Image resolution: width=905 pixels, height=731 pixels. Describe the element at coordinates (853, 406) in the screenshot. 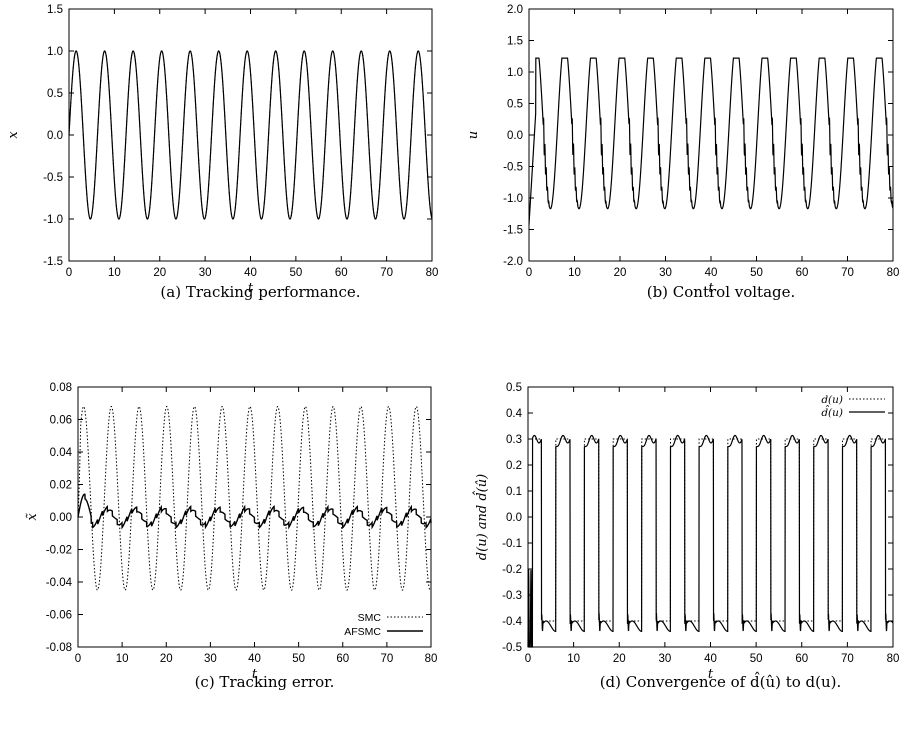

I see `panel-d-legend: d(u) d̂(u)` at that location.